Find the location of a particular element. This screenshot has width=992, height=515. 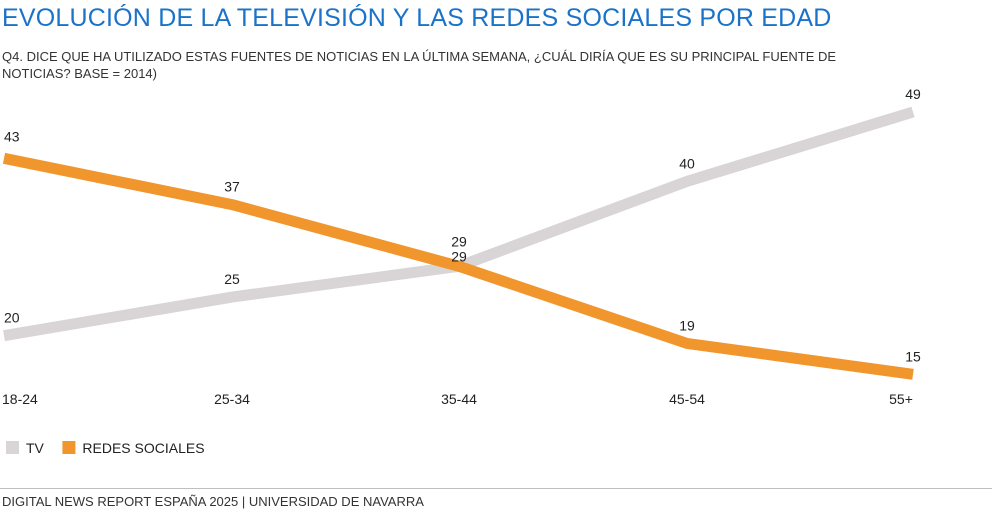

footer-divider is located at coordinates (496, 488).